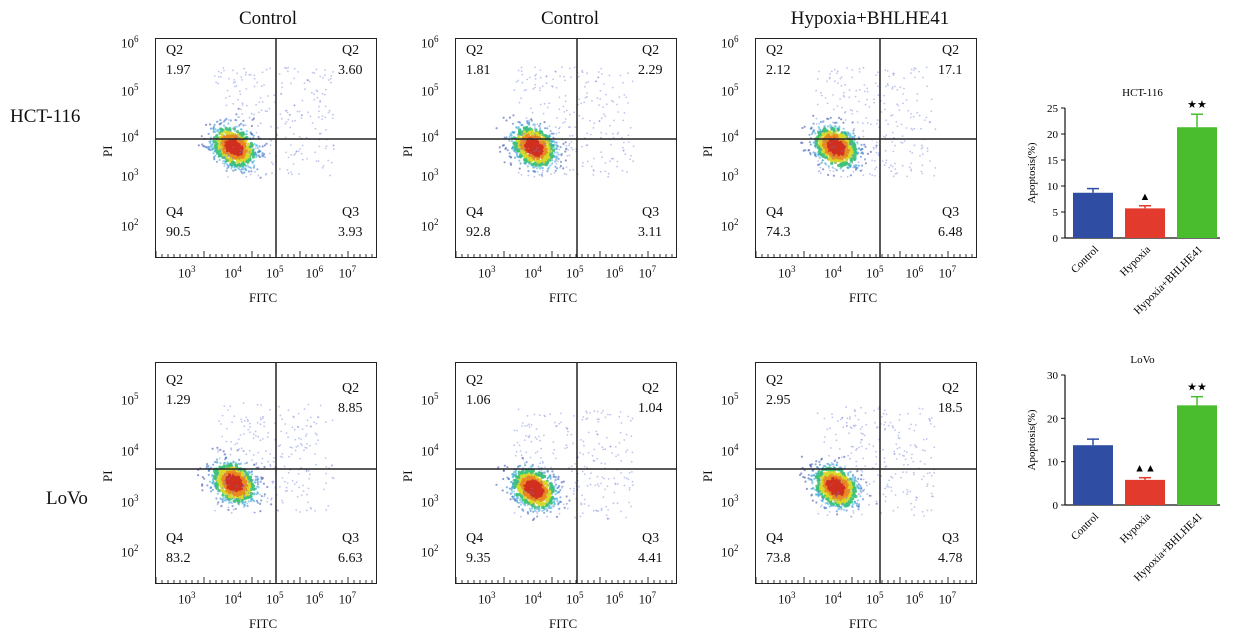 The height and width of the screenshot is (639, 1254). I want to click on quadrant-percent: 3.11, so click(650, 232).